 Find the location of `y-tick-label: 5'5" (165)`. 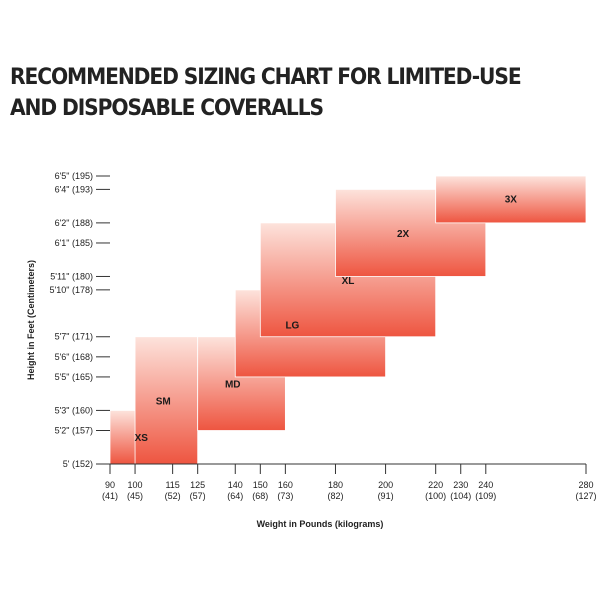

y-tick-label: 5'5" (165) is located at coordinates (74, 377).